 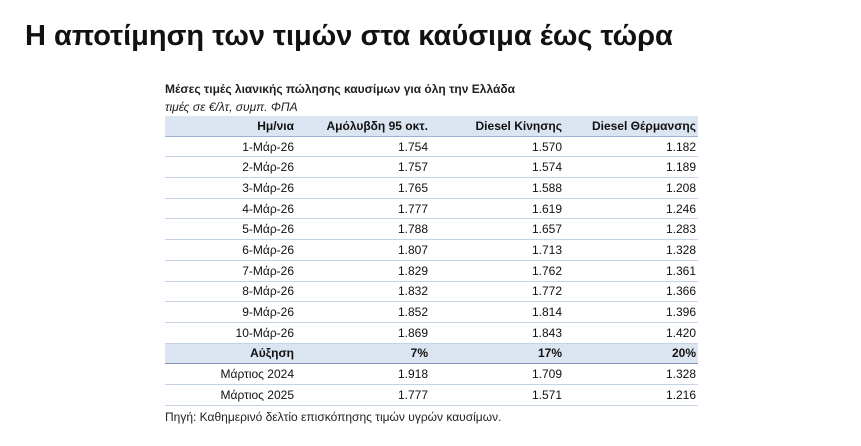 I want to click on cell-diesel-motion: 1.588, so click(x=497, y=188).